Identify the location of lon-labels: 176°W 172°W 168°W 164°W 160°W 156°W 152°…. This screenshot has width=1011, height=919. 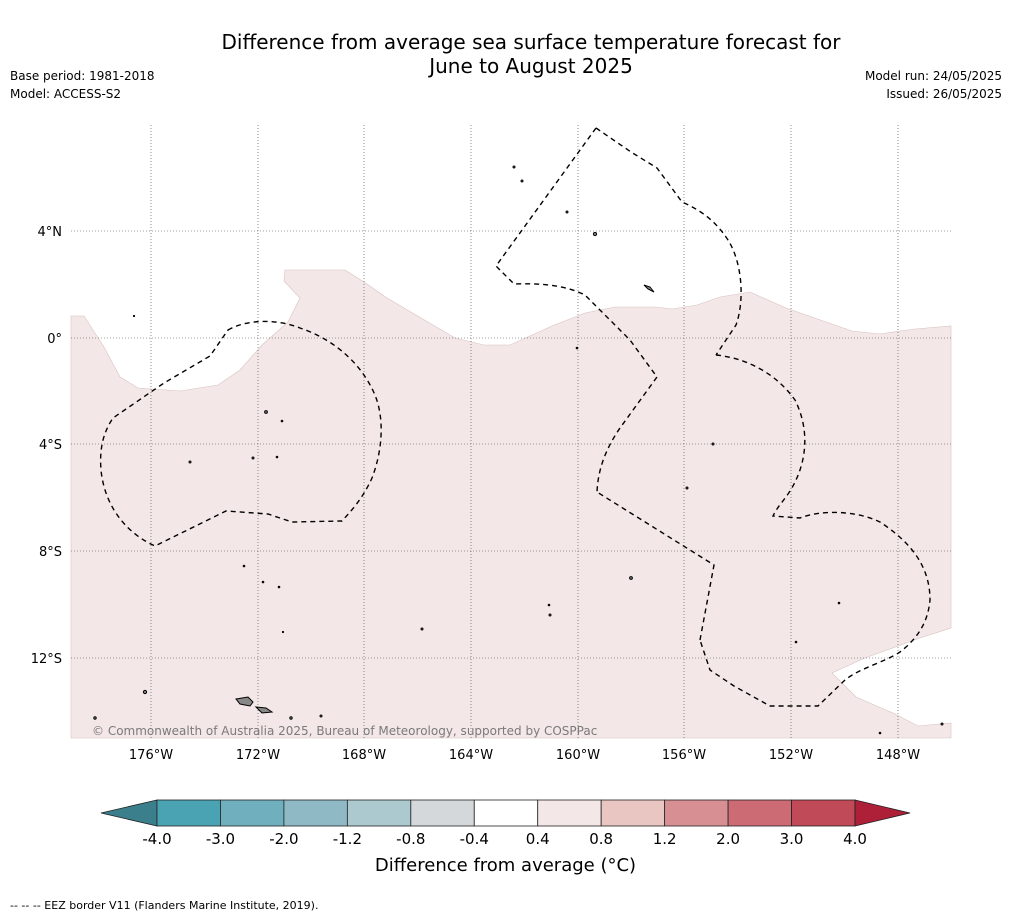
(524, 755).